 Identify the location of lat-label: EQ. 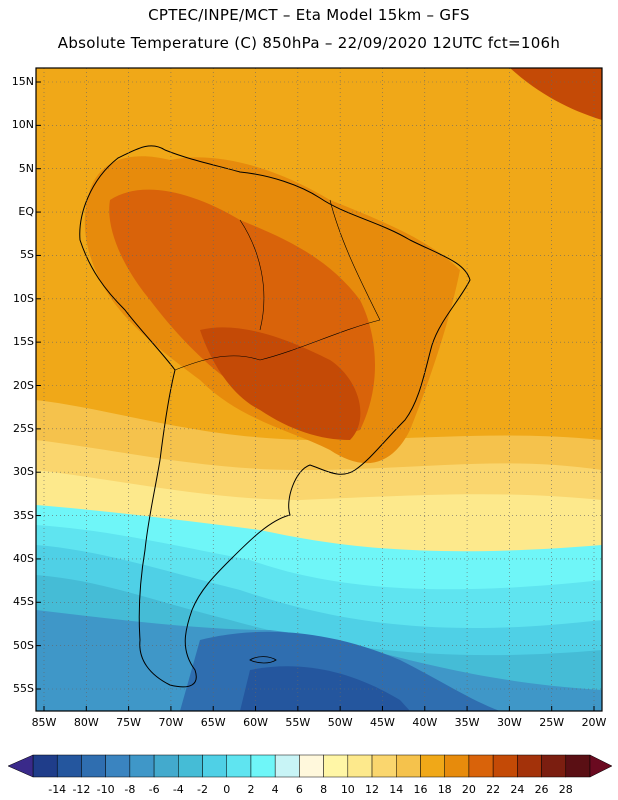
(26, 212).